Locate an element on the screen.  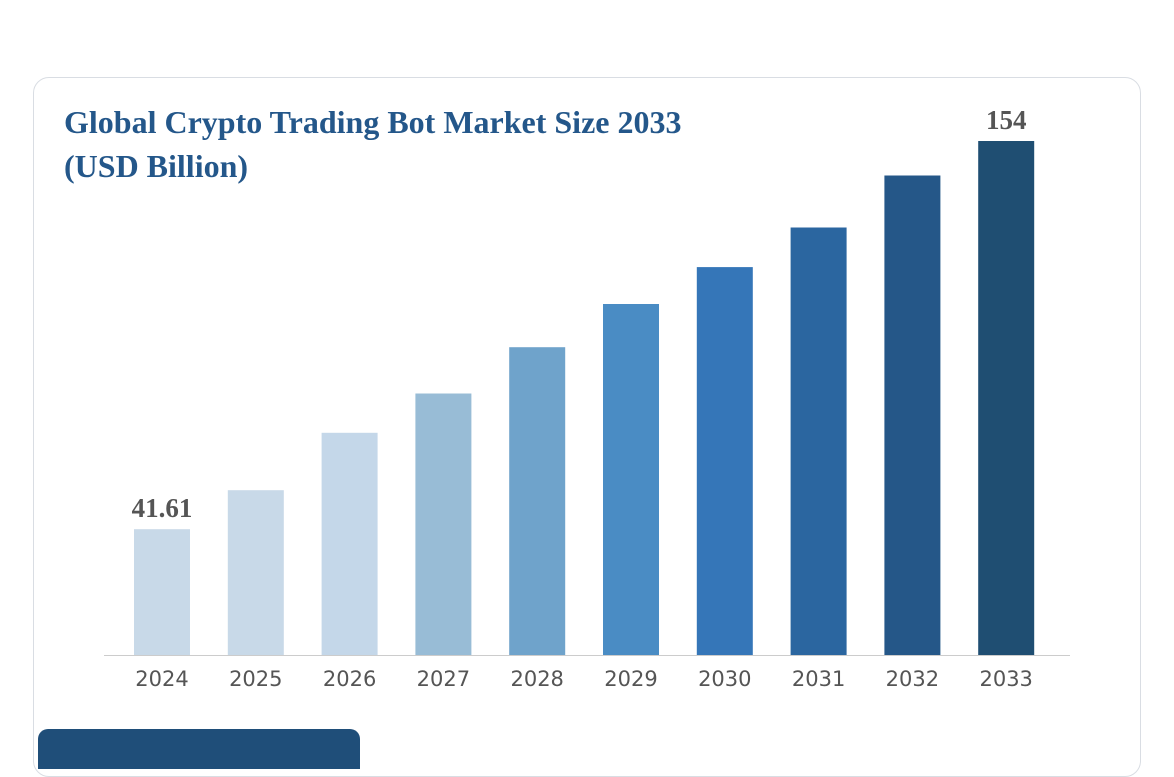
bottom-tab is located at coordinates (199, 749).